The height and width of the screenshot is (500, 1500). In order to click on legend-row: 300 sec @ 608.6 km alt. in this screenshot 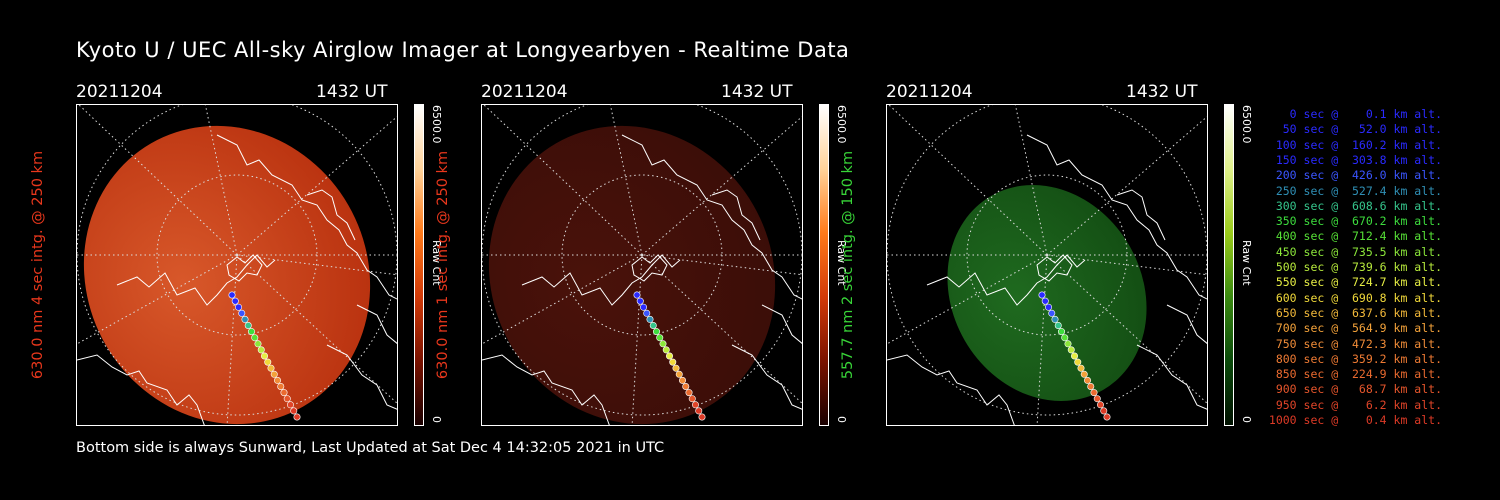, I will do `click(1355, 205)`.